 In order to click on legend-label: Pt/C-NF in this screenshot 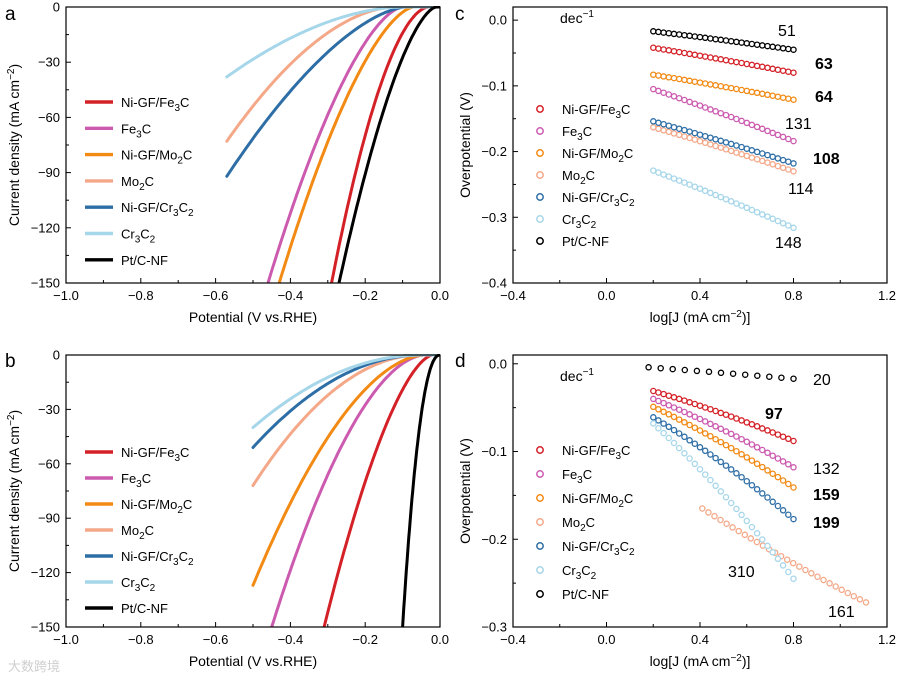, I will do `click(585, 241)`.